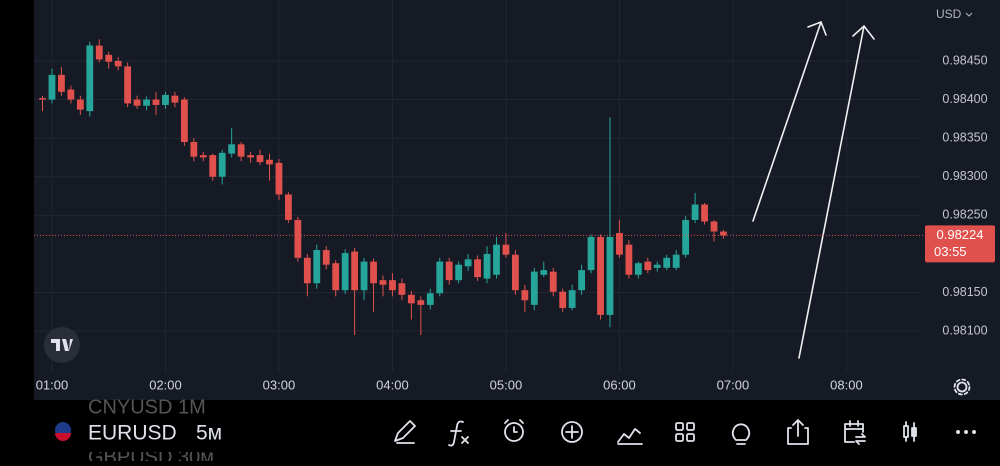 The image size is (1000, 466). Describe the element at coordinates (846, 384) in the screenshot. I see `x-tick-label: 08:00` at that location.